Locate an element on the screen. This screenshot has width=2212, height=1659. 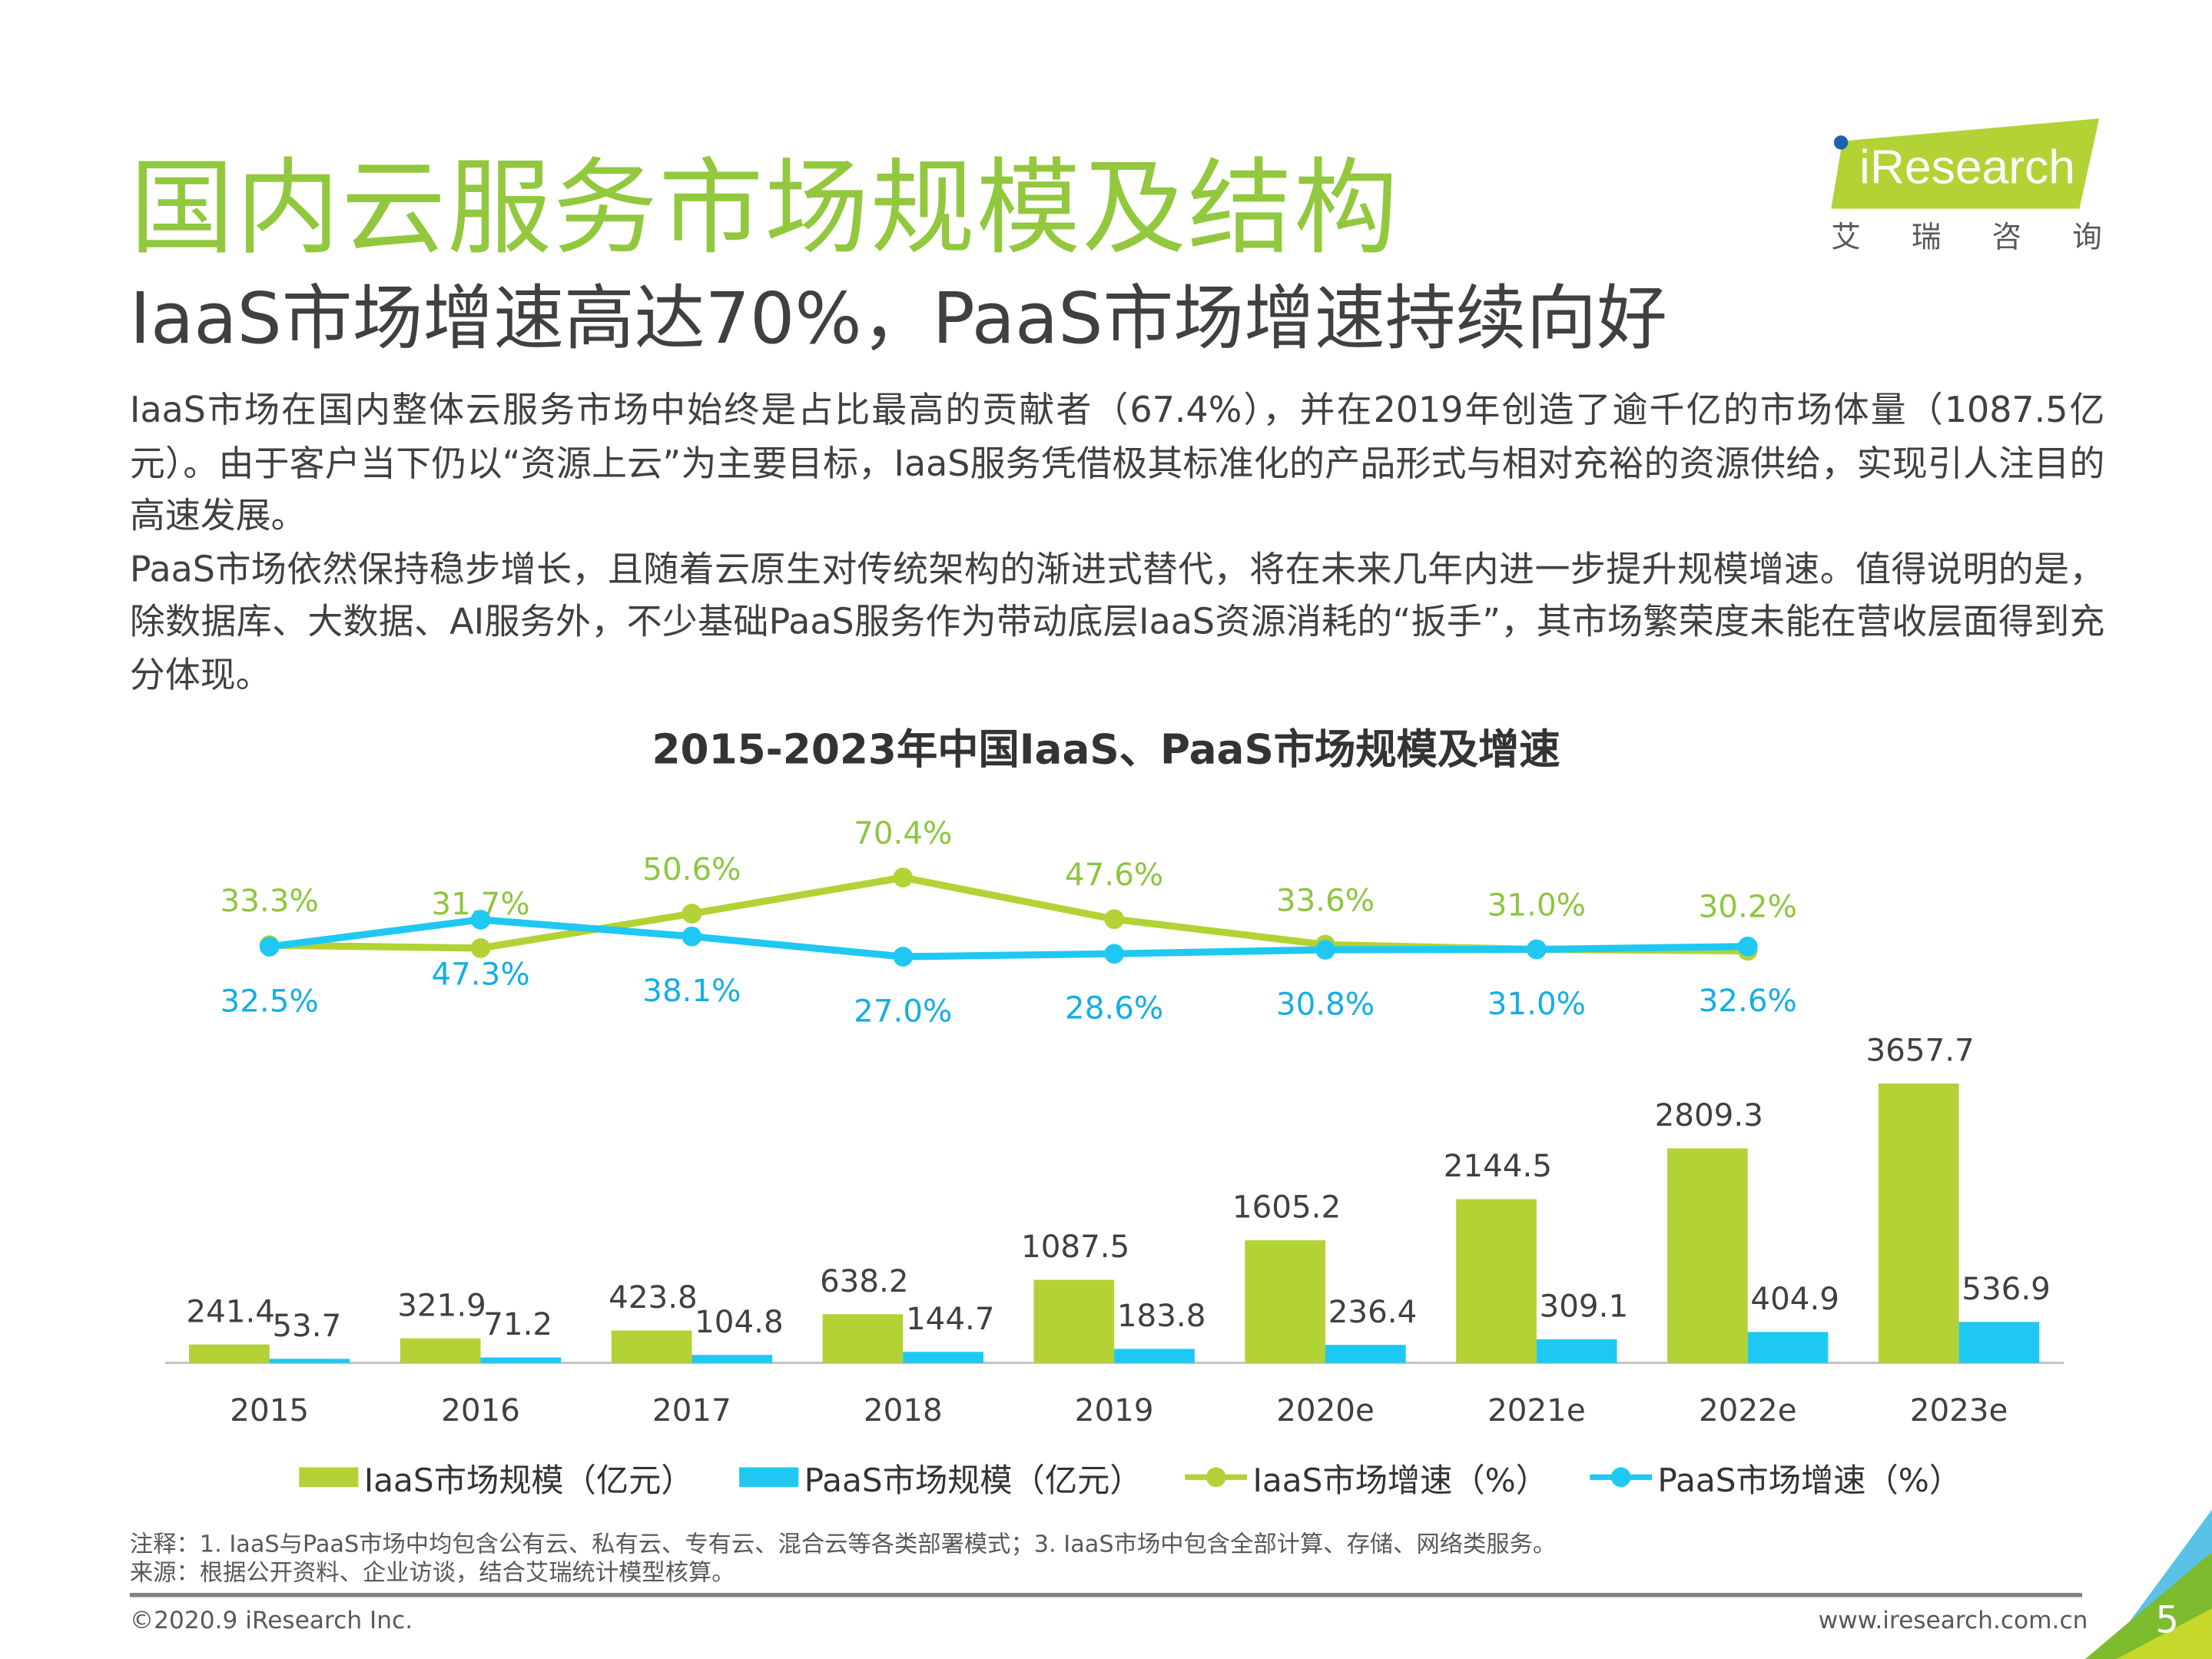
bar-label-paas: 404.9 is located at coordinates (1794, 1299).